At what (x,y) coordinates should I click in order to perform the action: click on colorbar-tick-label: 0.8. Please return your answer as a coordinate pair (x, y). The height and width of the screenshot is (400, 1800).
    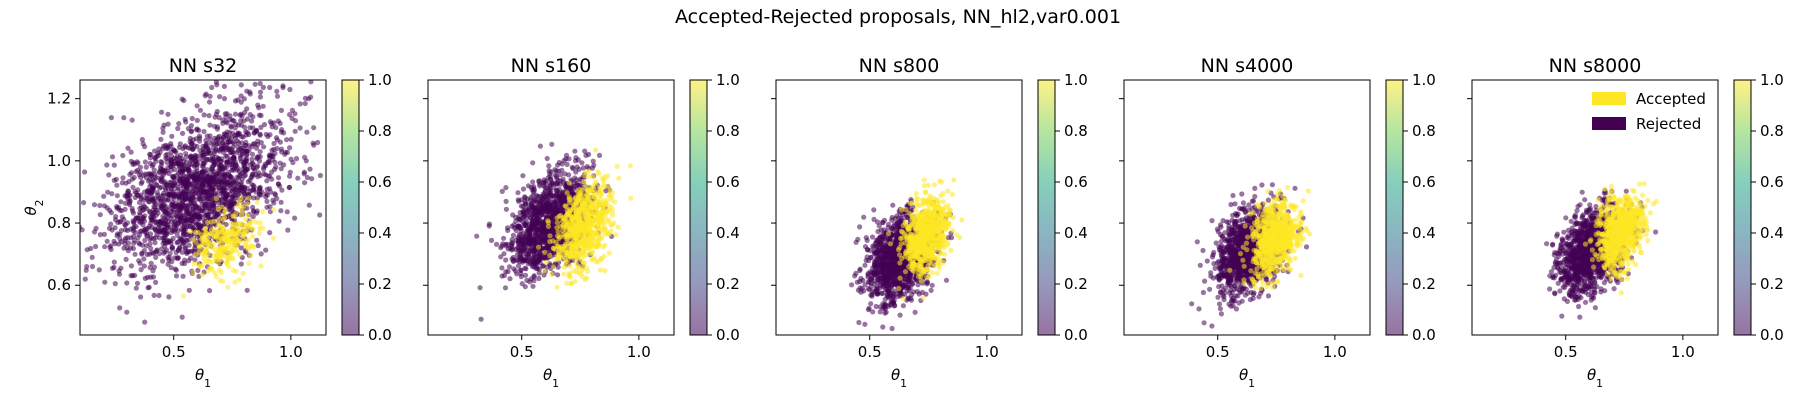
    Looking at the image, I should click on (380, 131).